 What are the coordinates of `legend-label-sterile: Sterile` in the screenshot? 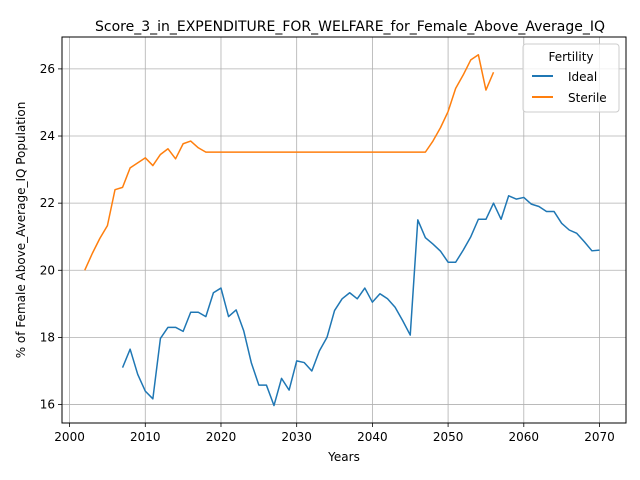 It's located at (587, 98).